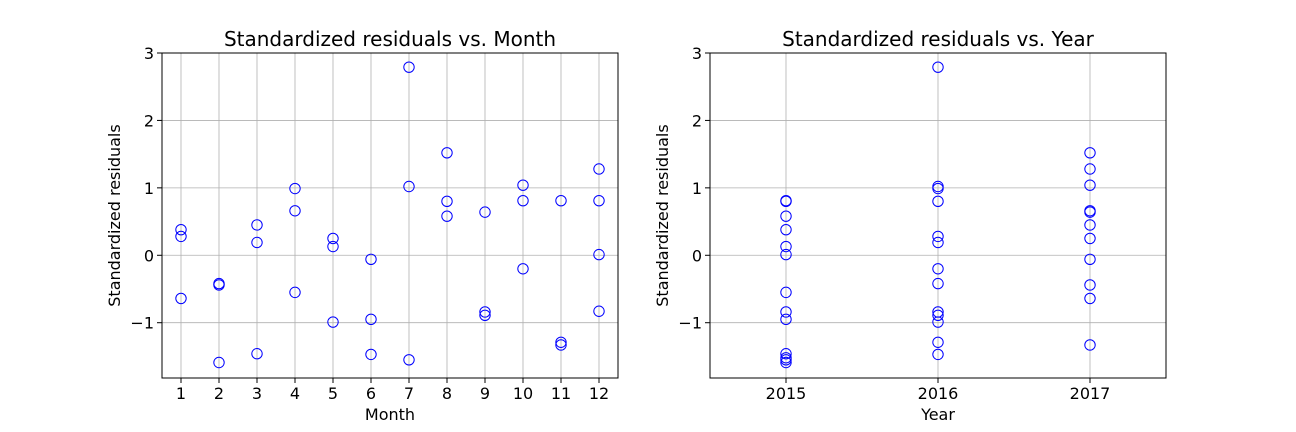 The image size is (1296, 432). Describe the element at coordinates (409, 393) in the screenshot. I see `x-tick-label: 7` at that location.